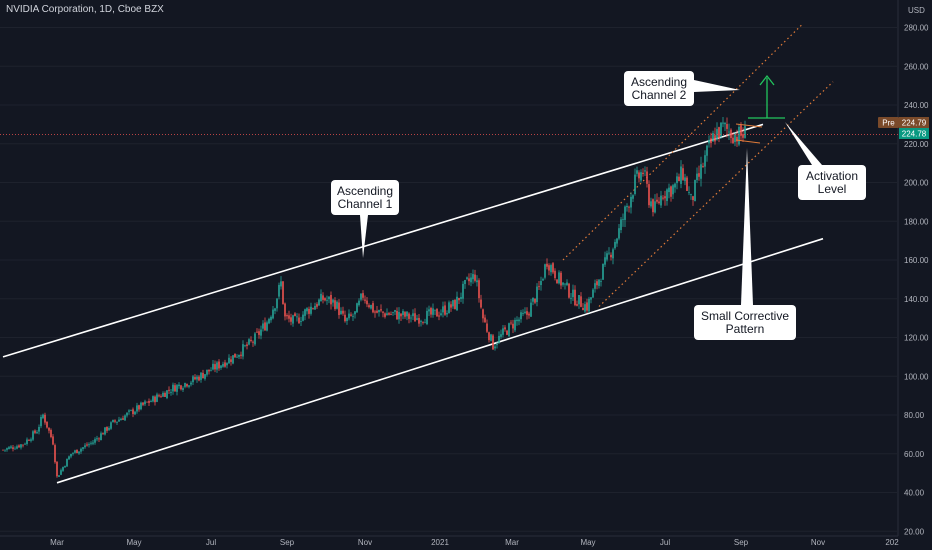 The width and height of the screenshot is (932, 550). What do you see at coordinates (767, 80) in the screenshot?
I see `target-arrow-head` at bounding box center [767, 80].